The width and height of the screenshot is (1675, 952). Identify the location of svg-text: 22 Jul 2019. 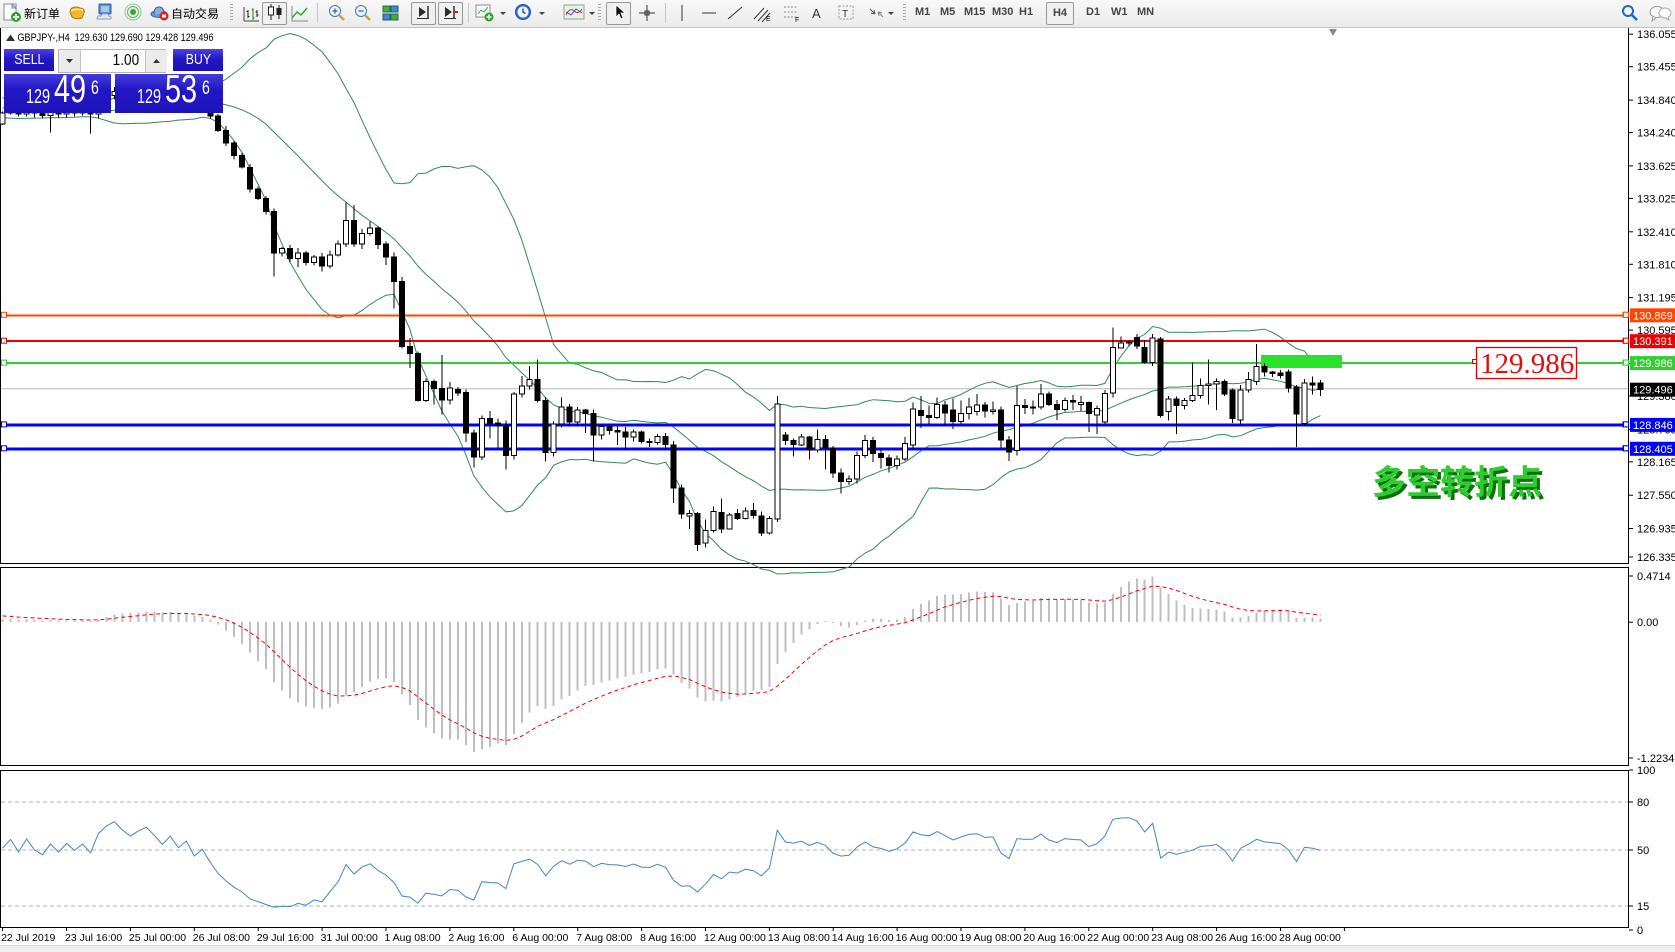
(28, 938).